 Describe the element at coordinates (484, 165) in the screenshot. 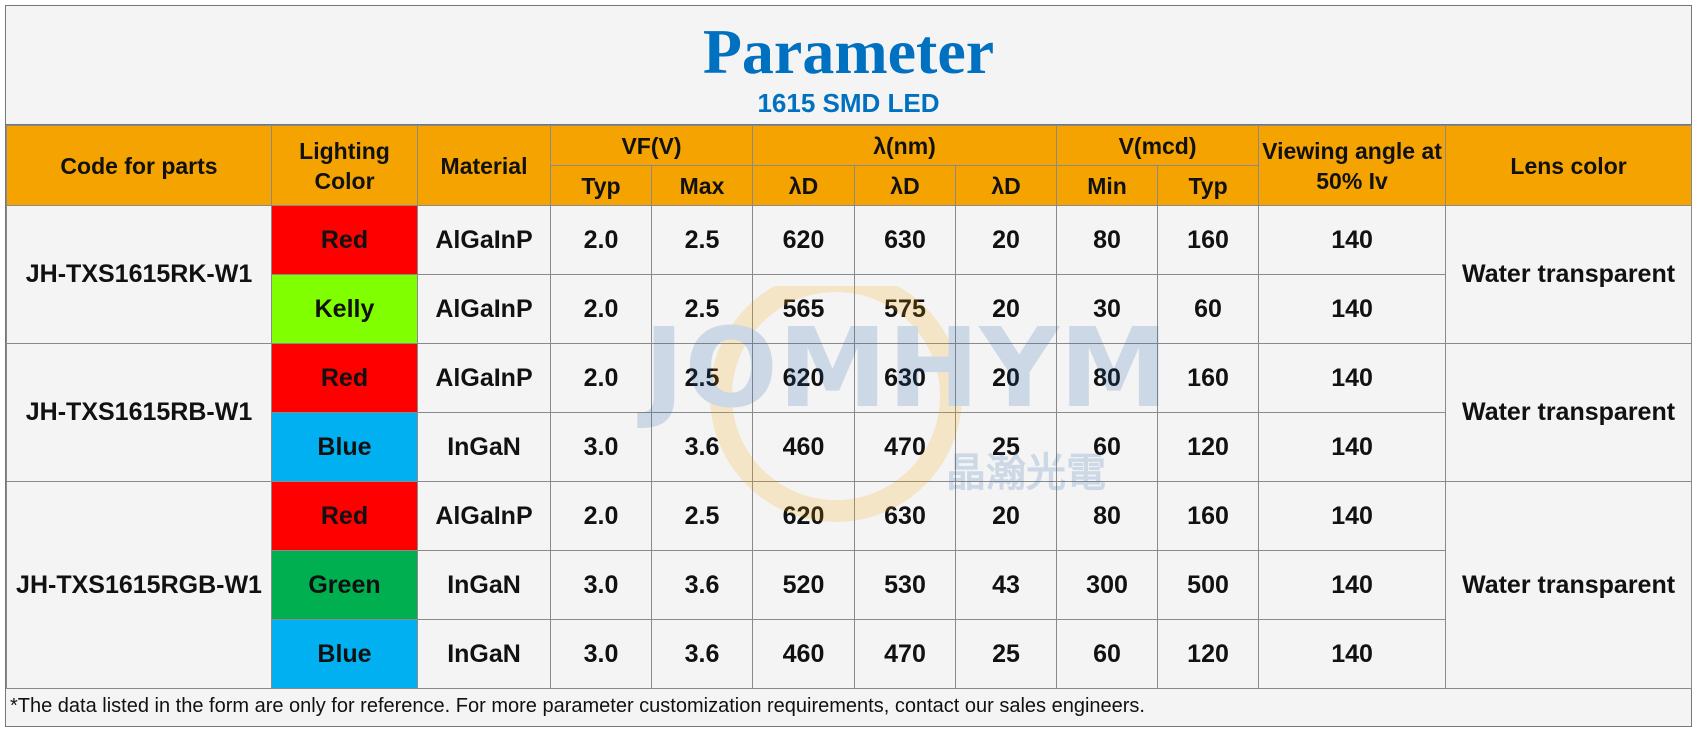

I see `column-header: Material` at that location.